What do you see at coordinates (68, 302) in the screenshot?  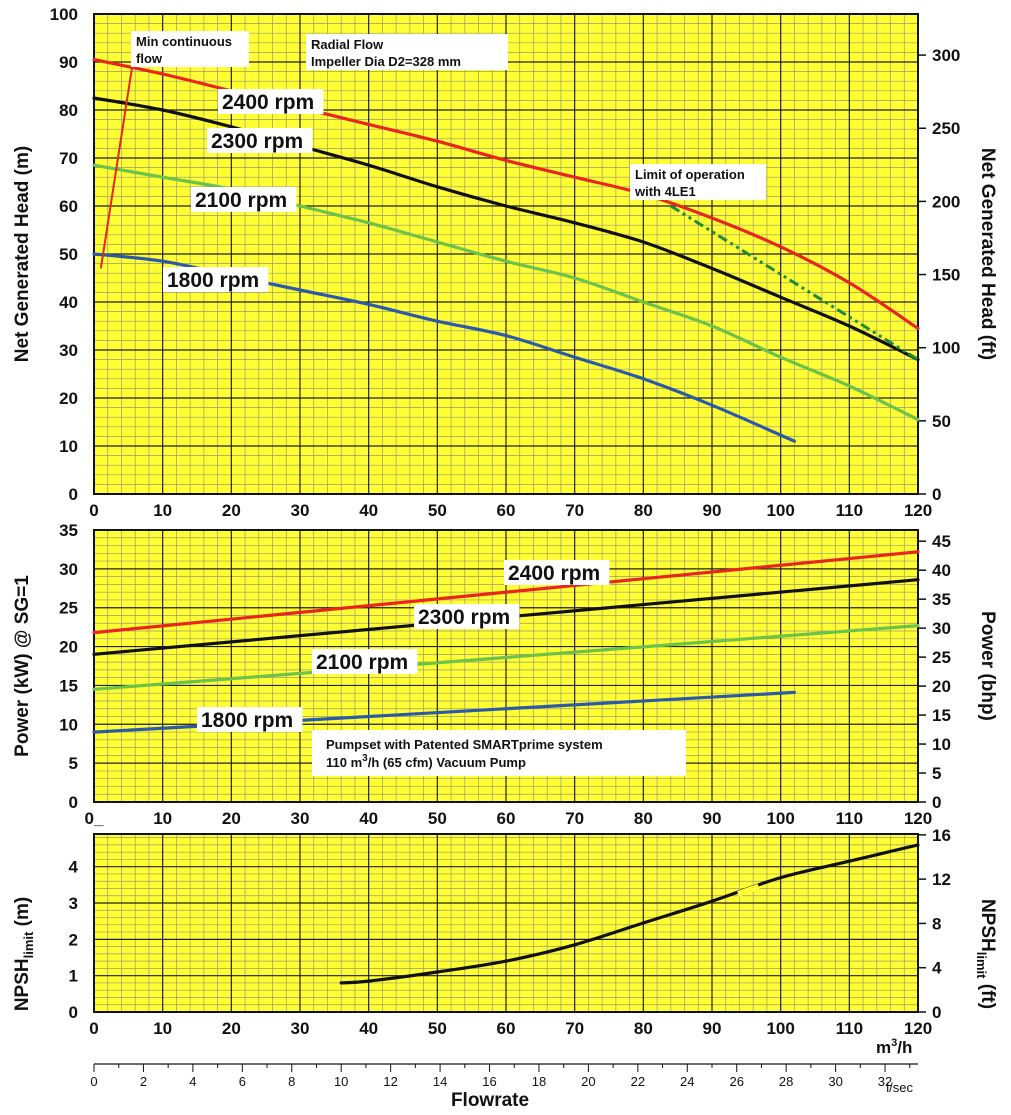 I see `y-tick-label-left: 40` at bounding box center [68, 302].